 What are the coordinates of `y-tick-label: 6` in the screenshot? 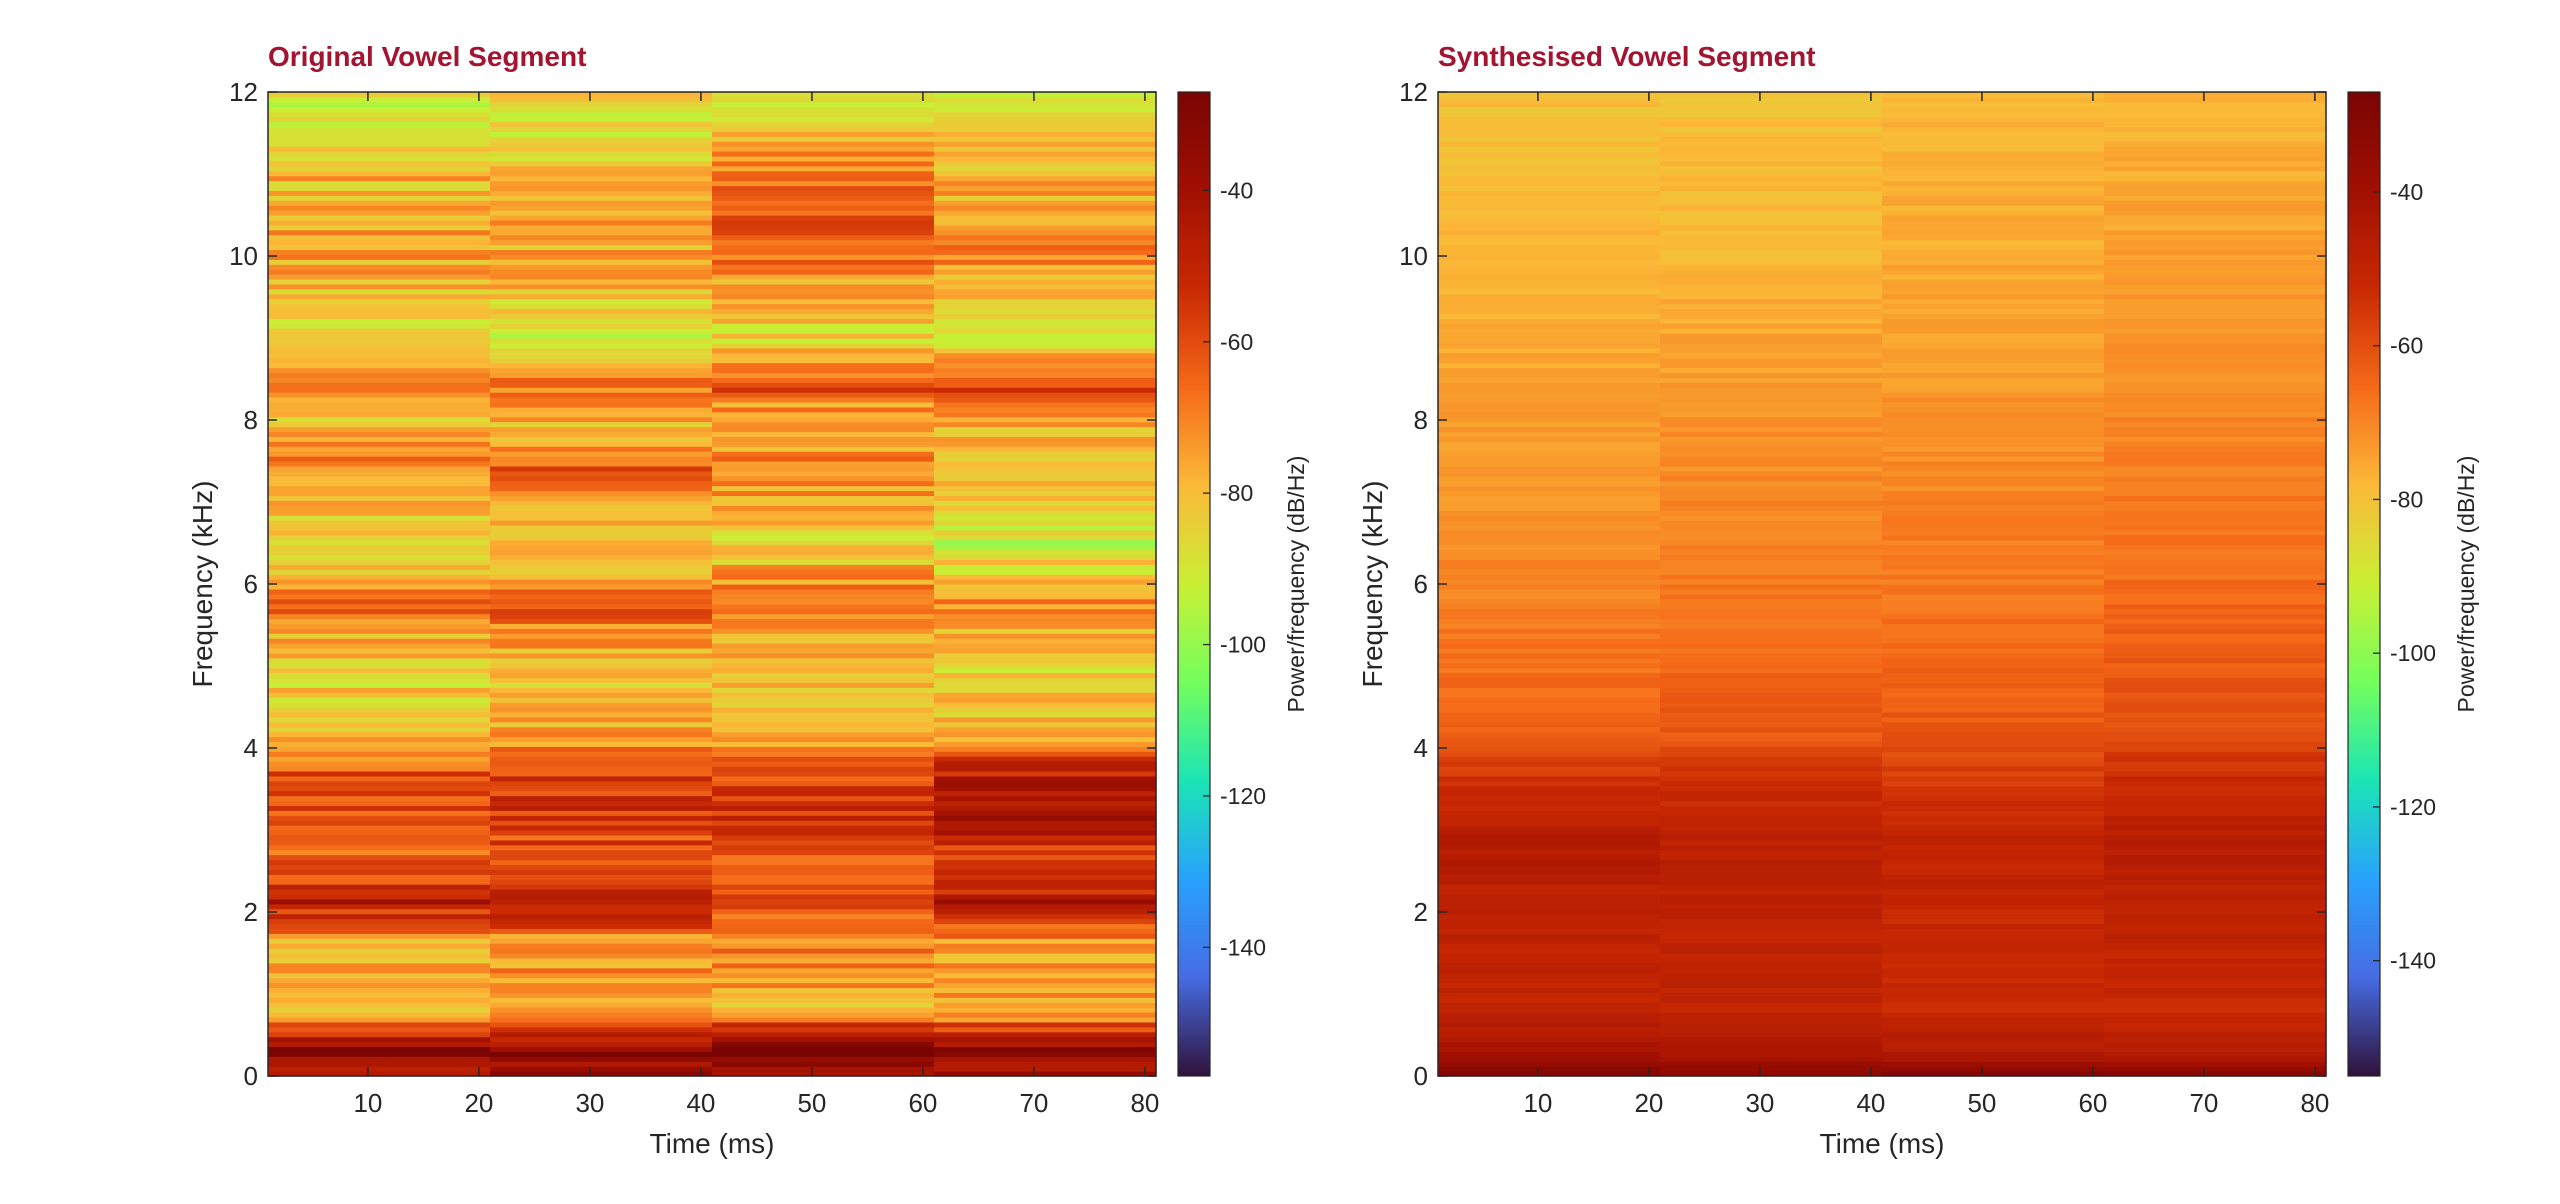 It's located at (251, 584).